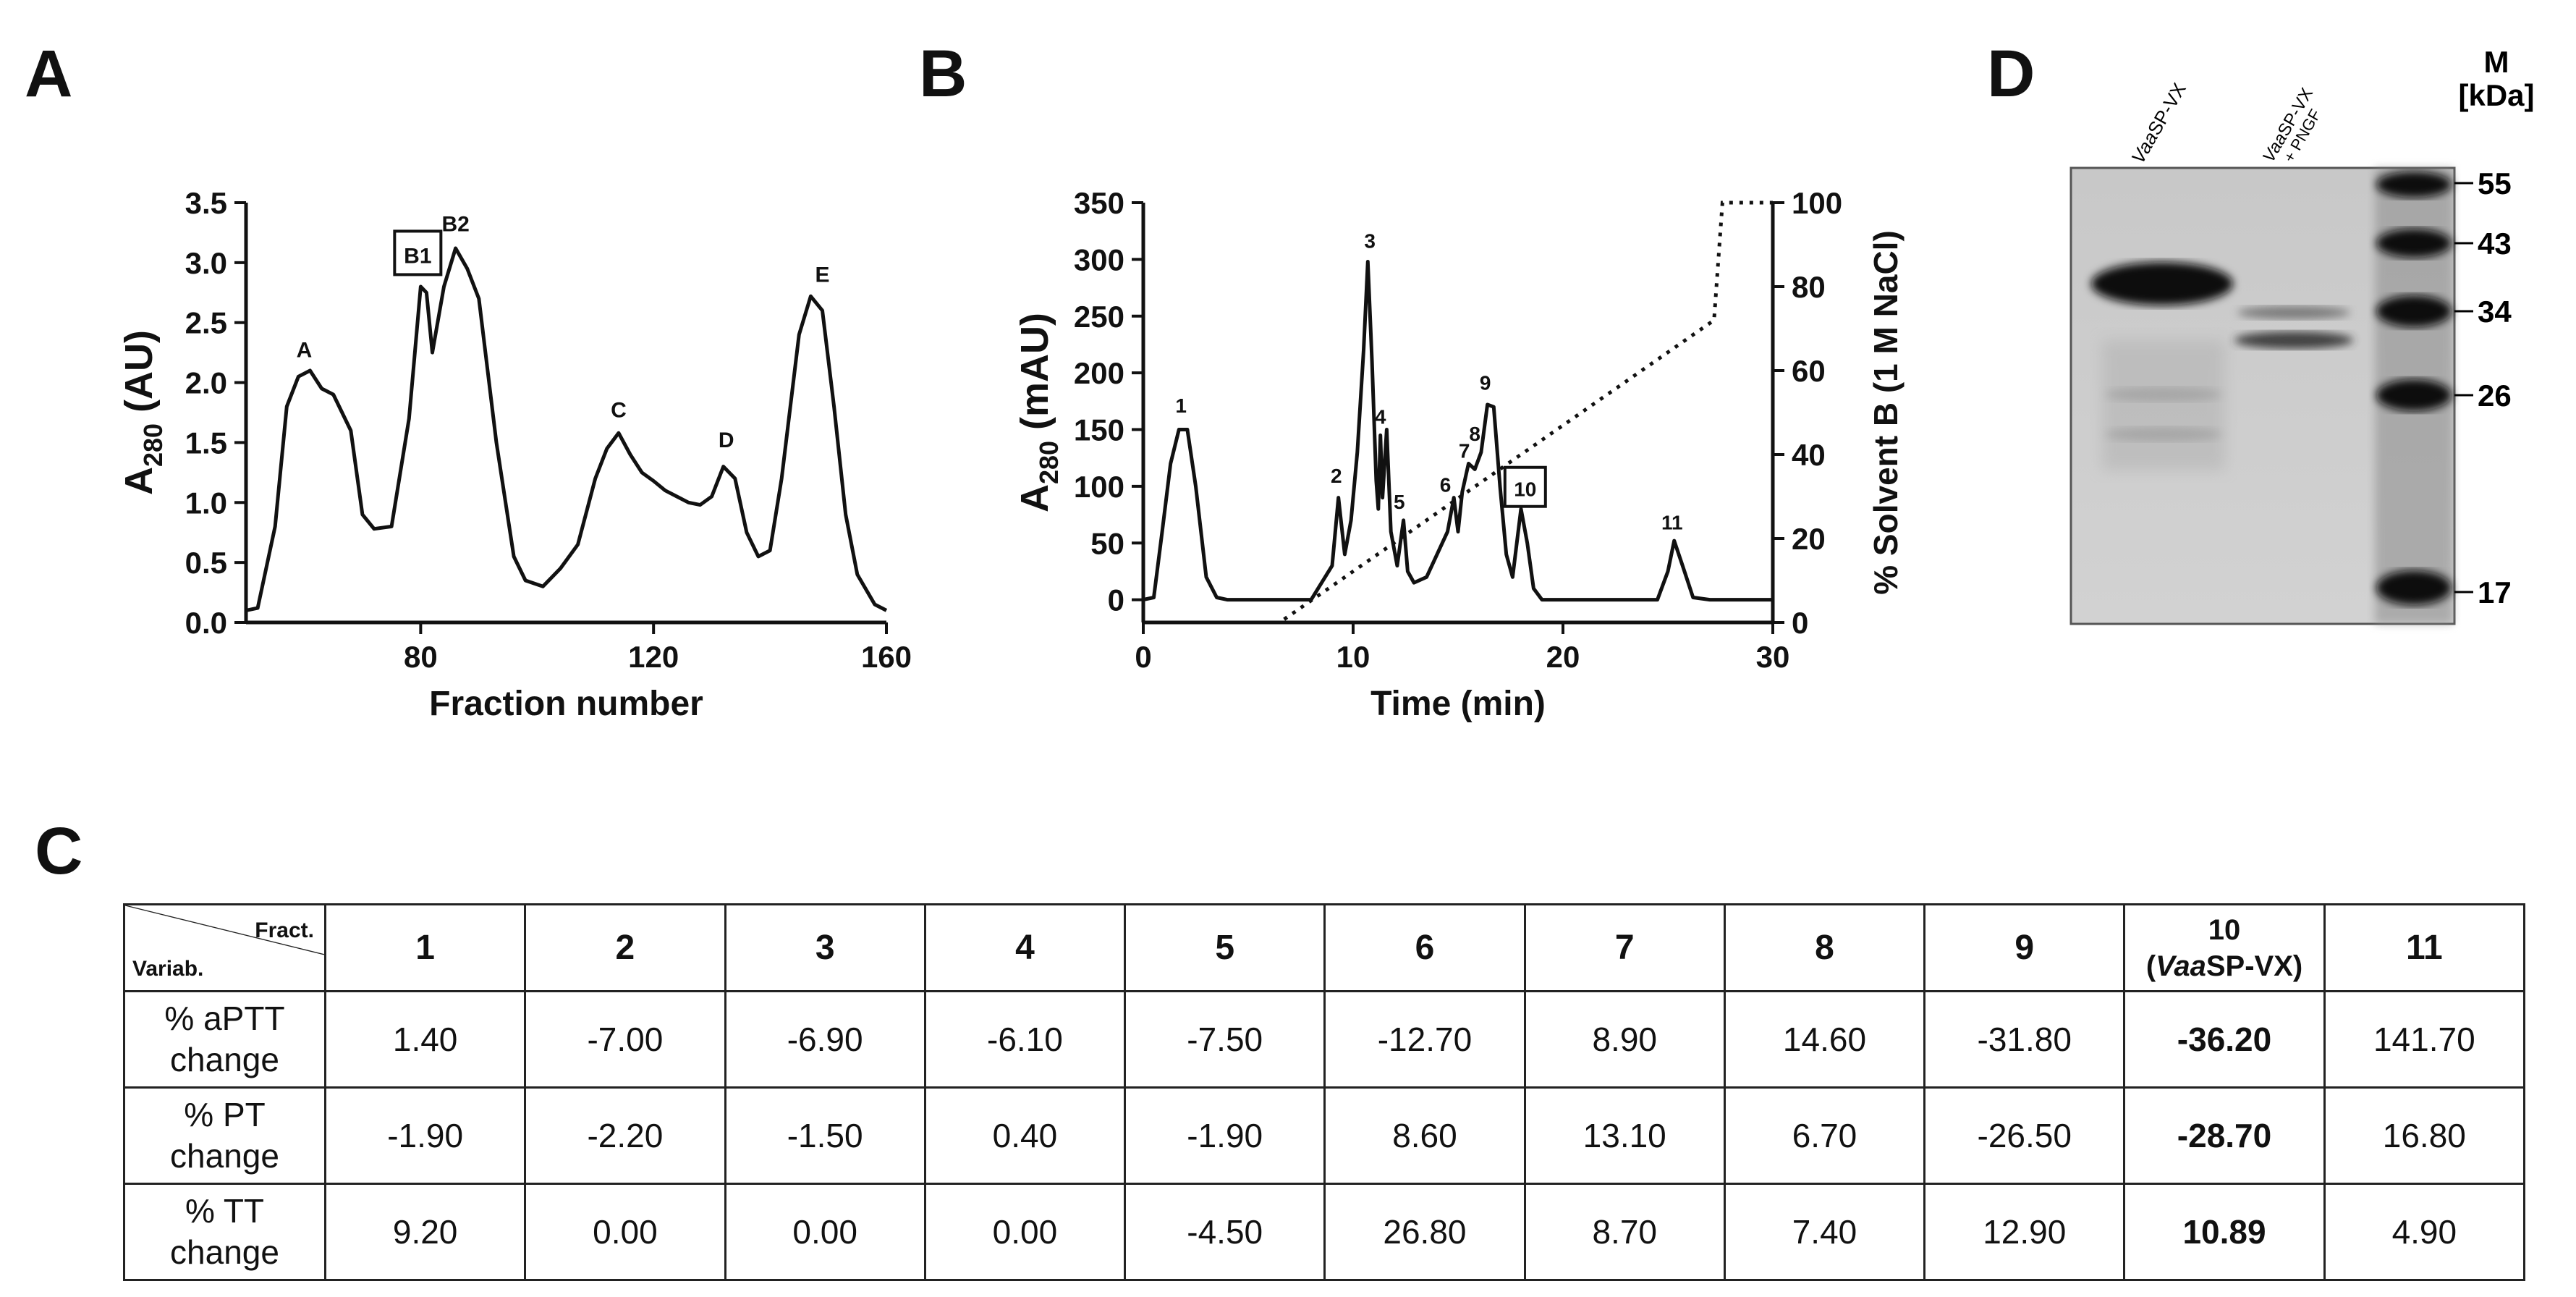 This screenshot has height=1297, width=2576. Describe the element at coordinates (1370, 241) in the screenshot. I see `peak-label: 3` at that location.